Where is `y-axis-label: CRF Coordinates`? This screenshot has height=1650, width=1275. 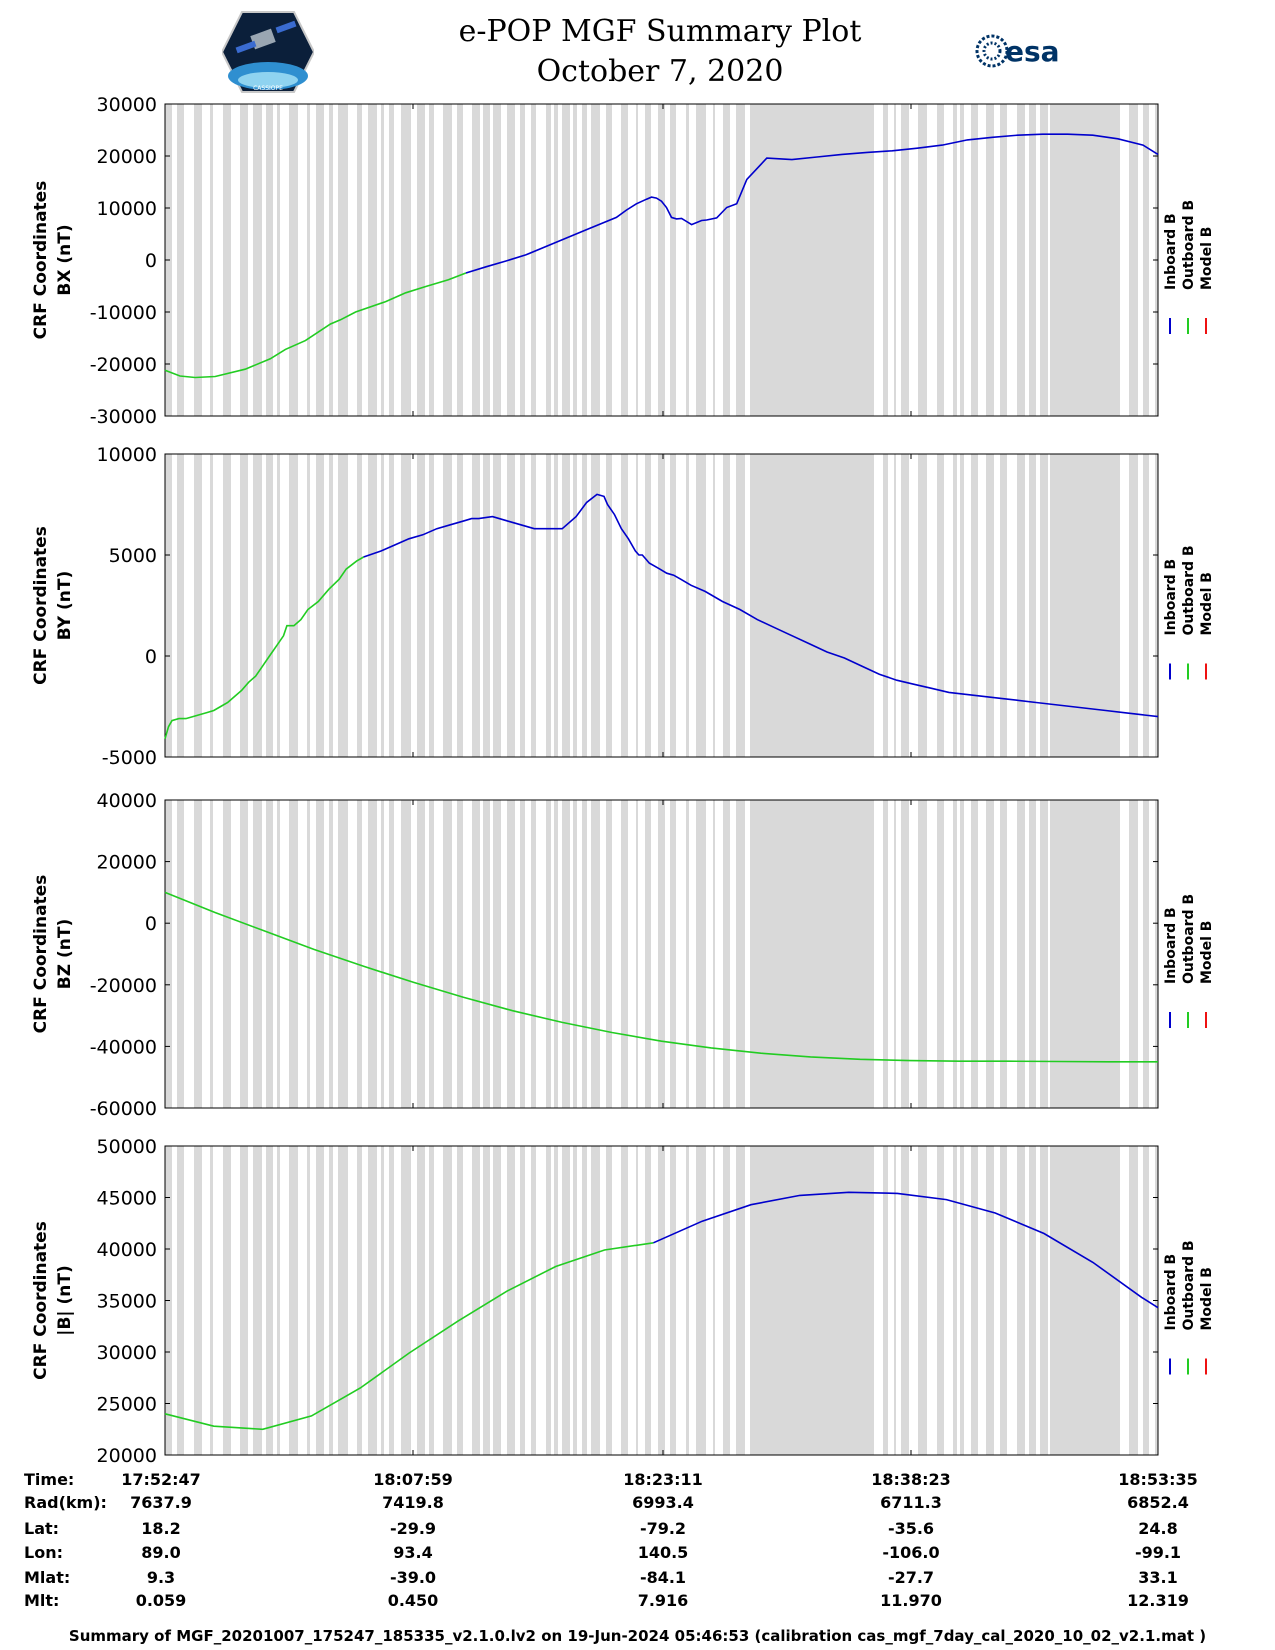 y-axis-label: CRF Coordinates is located at coordinates (41, 954).